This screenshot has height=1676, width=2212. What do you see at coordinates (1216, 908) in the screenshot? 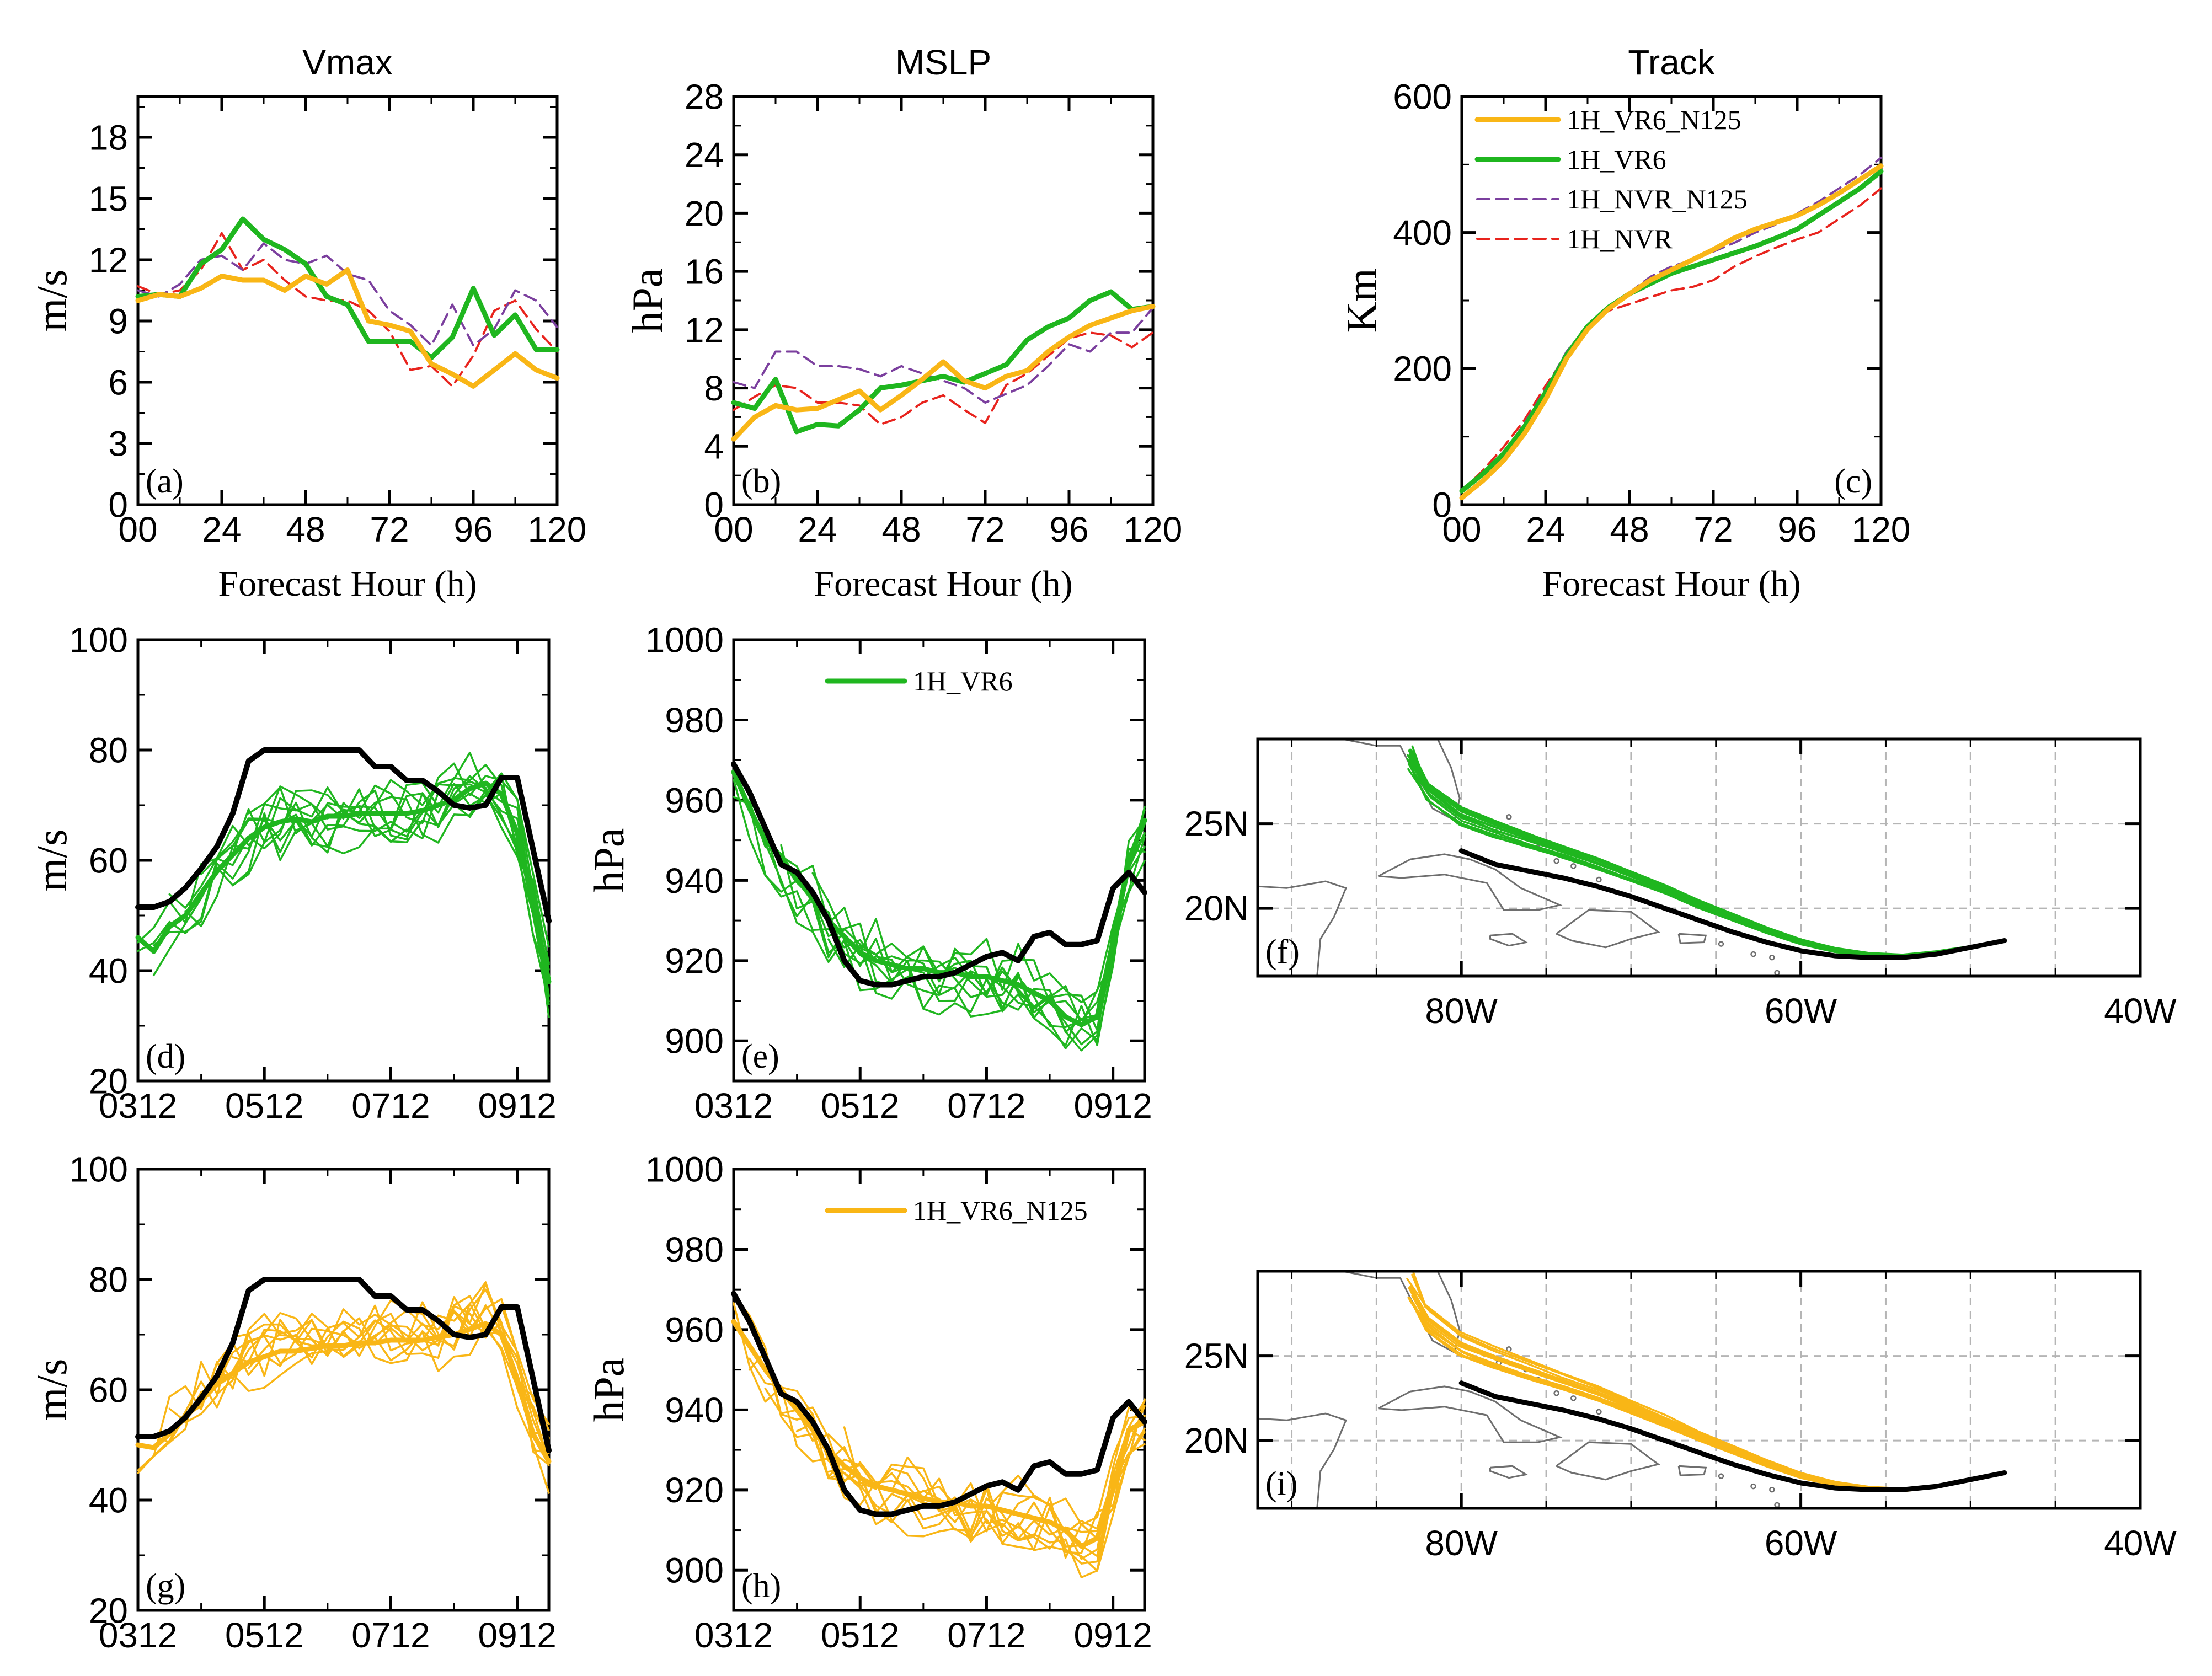
I see `y-tick-label: 20N` at bounding box center [1216, 908].